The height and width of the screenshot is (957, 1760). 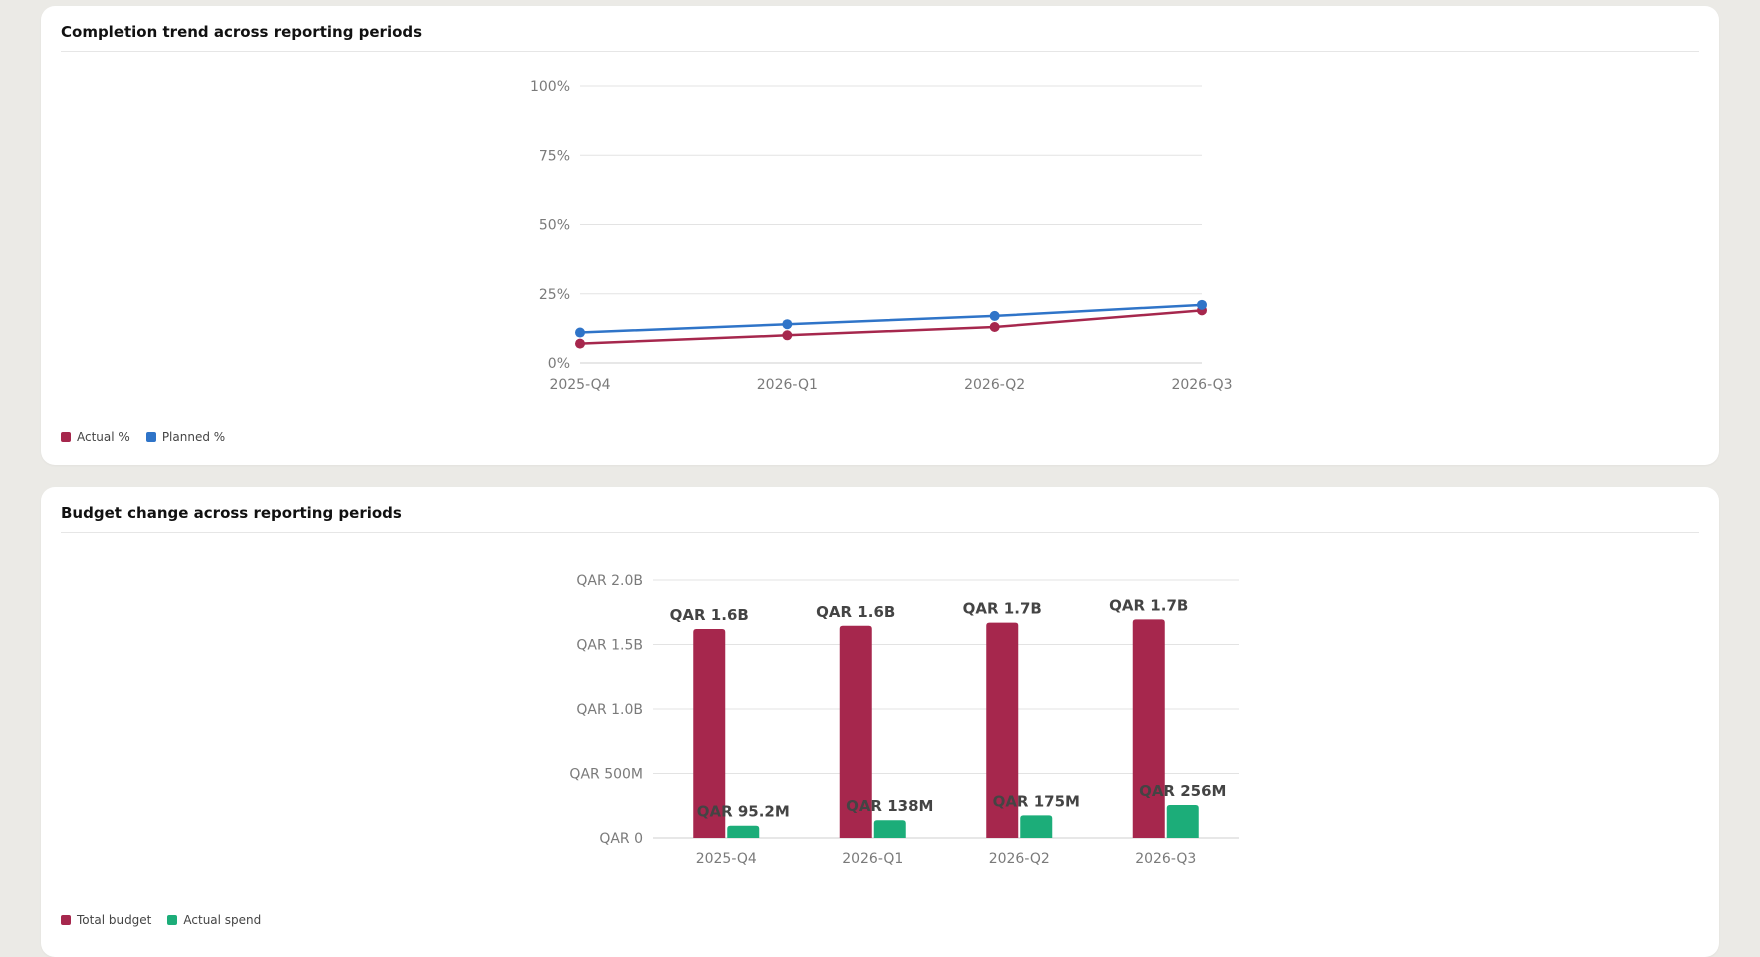 I want to click on series-line-planned, so click(x=891, y=318).